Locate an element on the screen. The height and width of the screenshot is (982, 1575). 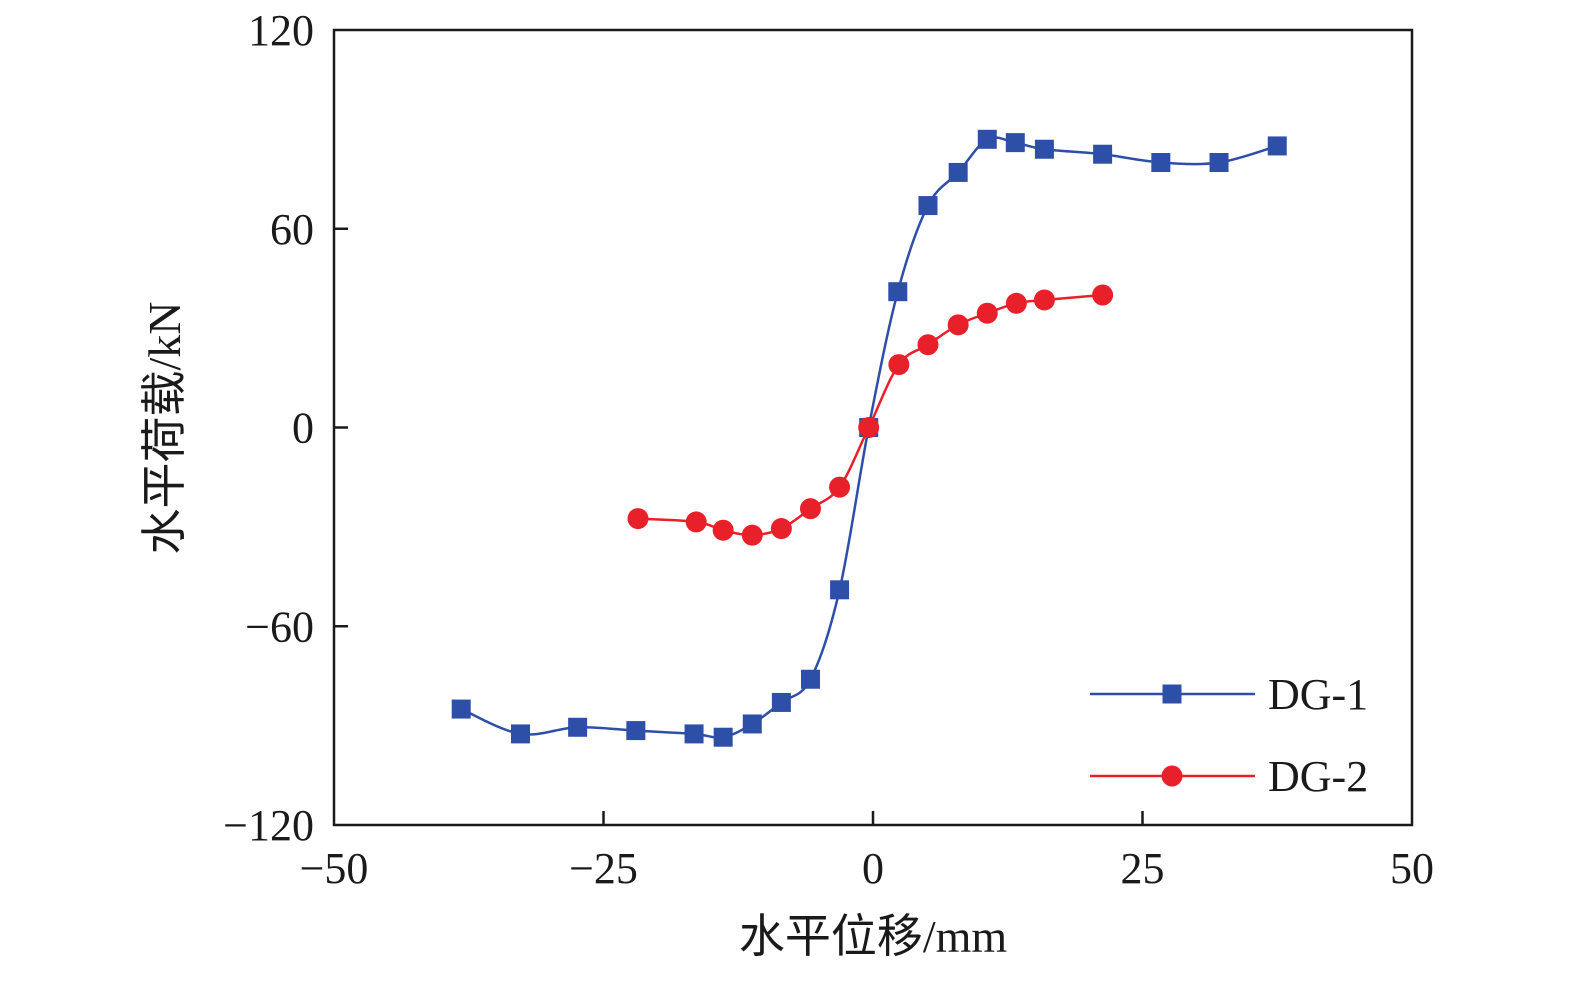
y-axis-title: 水平荷载/kN is located at coordinates (164, 428).